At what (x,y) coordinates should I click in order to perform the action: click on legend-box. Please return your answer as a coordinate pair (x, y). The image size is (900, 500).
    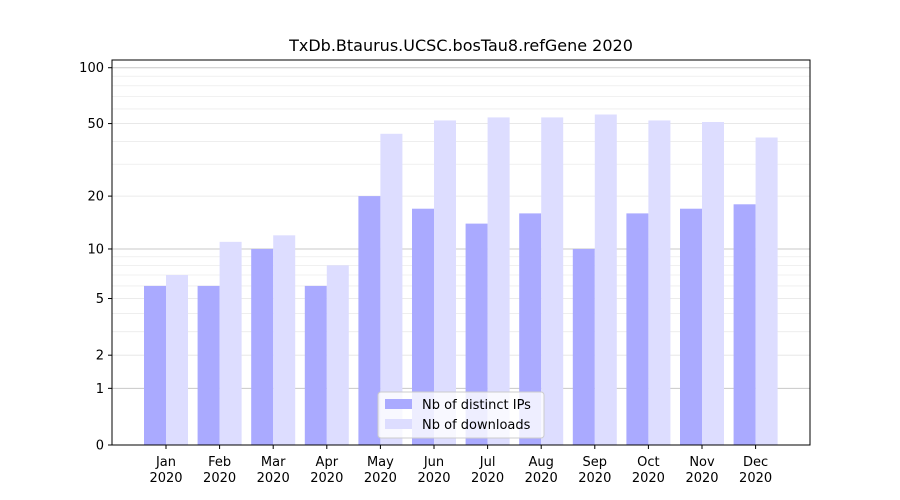
    Looking at the image, I should click on (461, 415).